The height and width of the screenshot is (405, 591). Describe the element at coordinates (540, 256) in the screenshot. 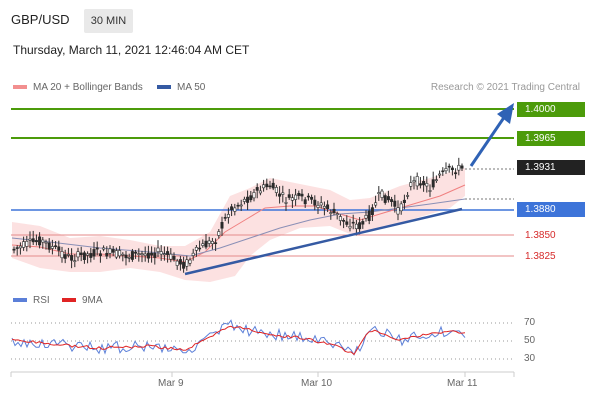

I see `support2-label: 1.3825` at that location.